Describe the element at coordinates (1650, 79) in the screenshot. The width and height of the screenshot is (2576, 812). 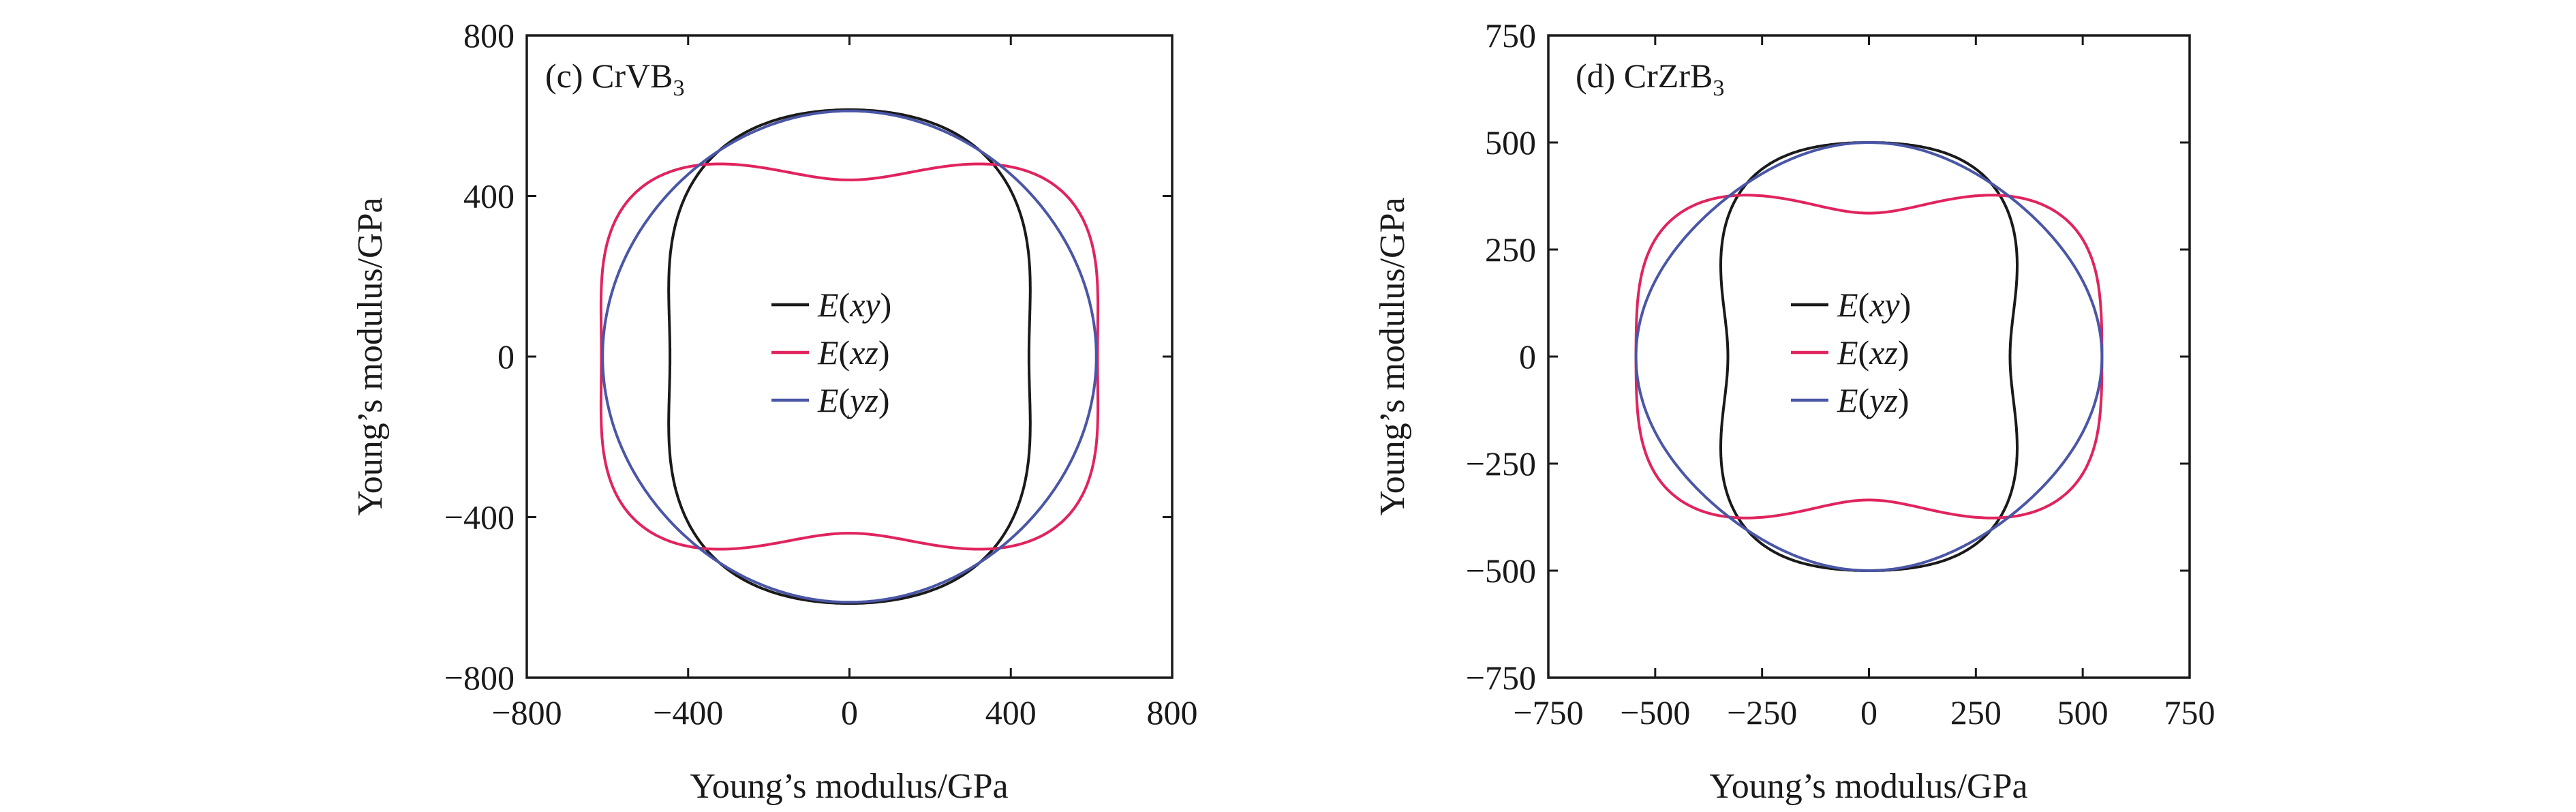
I see `panel-label: (d) CrZrB3` at that location.